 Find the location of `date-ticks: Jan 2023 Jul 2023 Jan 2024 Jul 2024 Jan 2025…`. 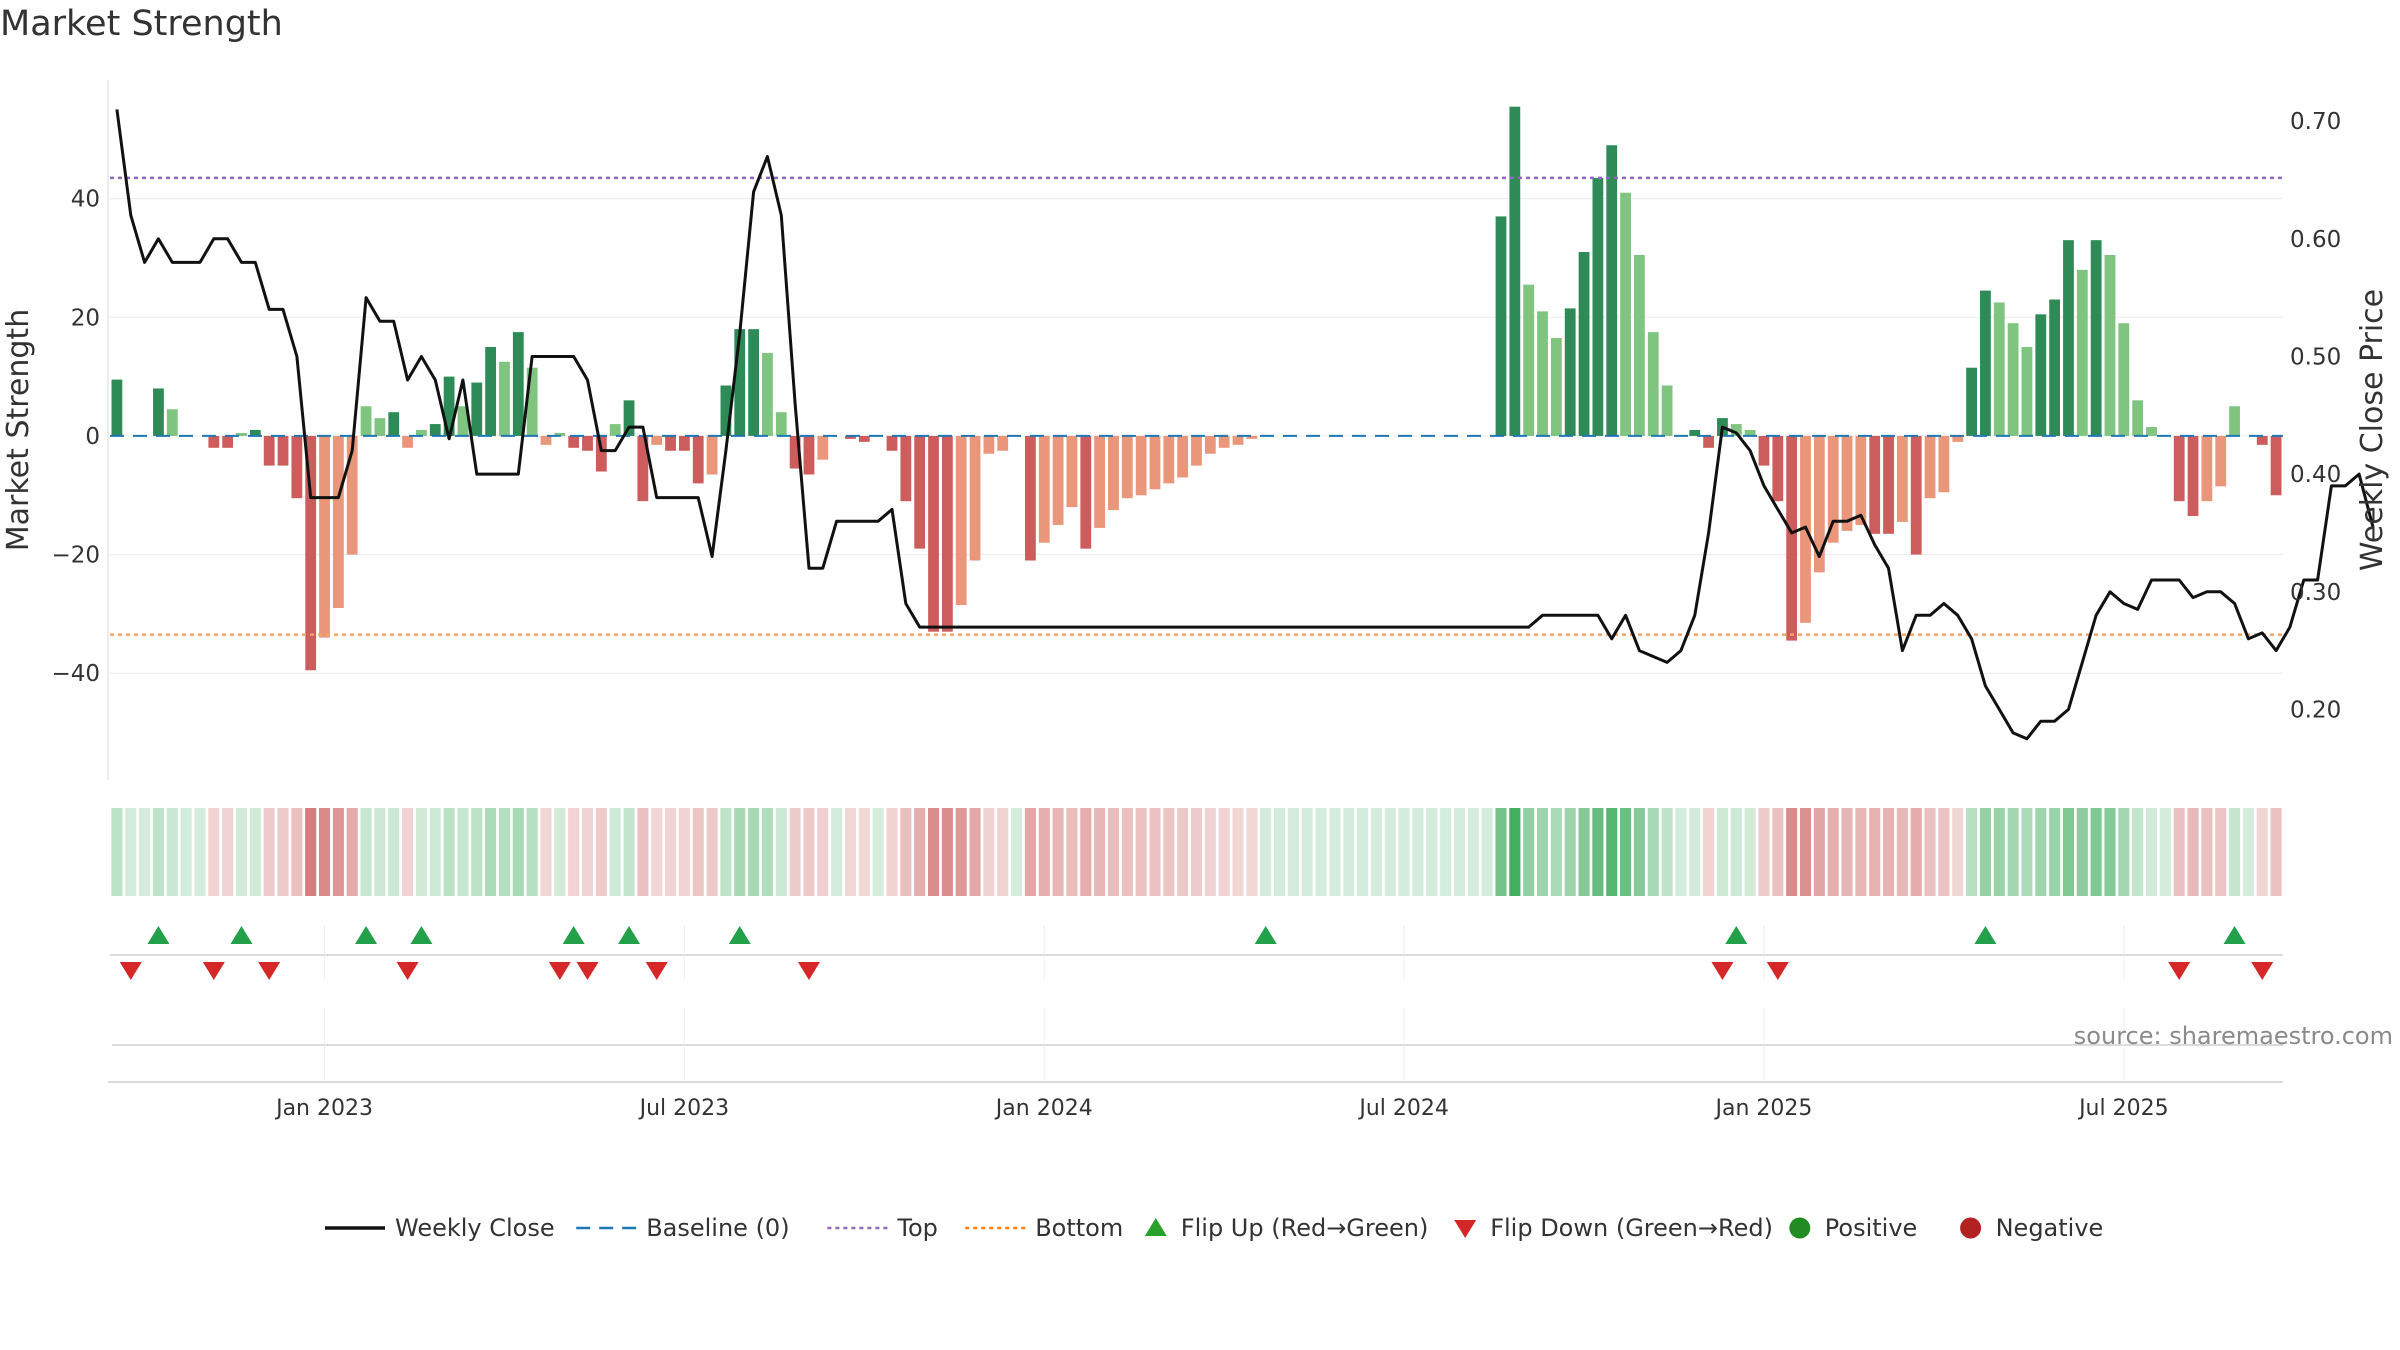

date-ticks: Jan 2023 Jul 2023 Jan 2024 Jul 2024 Jan 2025… is located at coordinates (1221, 1023).